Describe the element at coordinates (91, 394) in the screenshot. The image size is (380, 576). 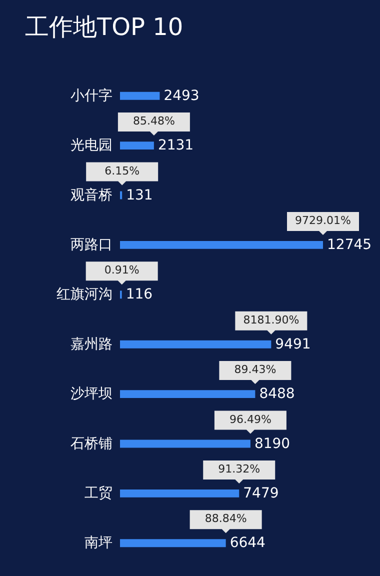
I see `y-tick-label: 沙坪坝` at that location.